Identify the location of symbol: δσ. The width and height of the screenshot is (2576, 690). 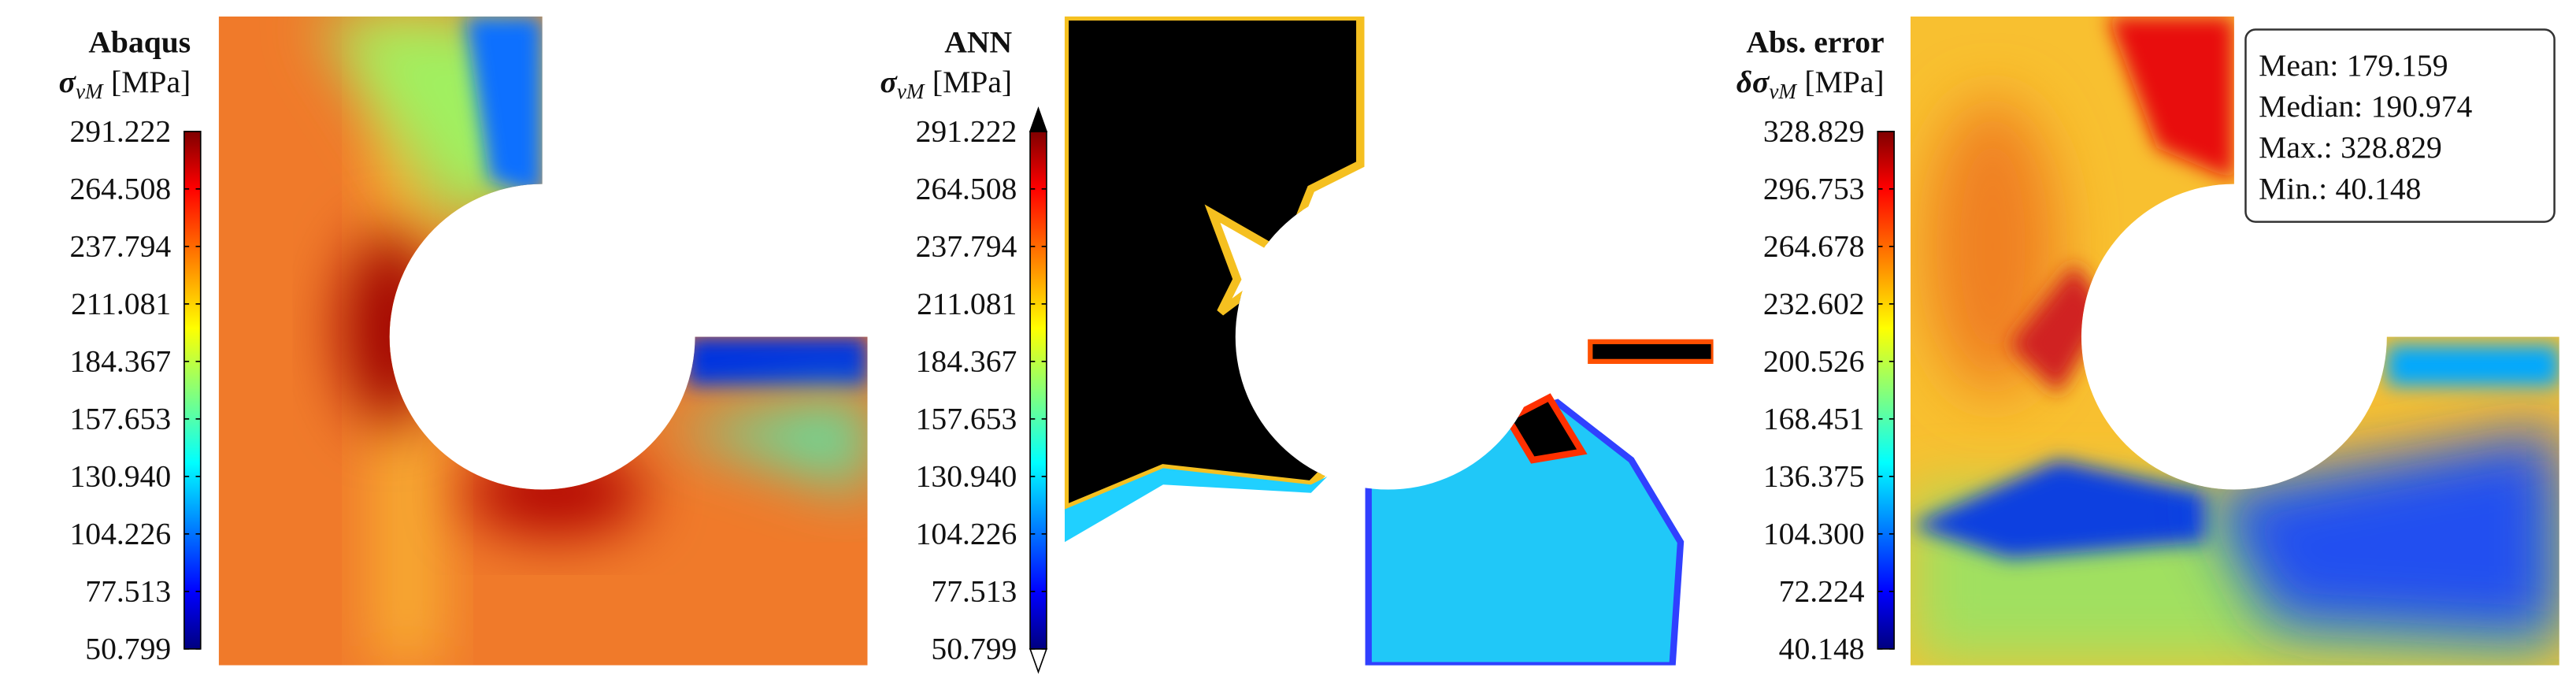
(1753, 82).